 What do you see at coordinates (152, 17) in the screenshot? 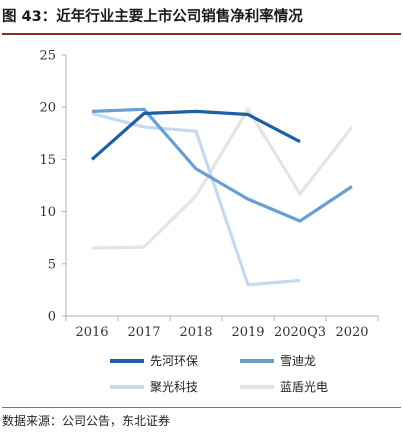
I see `figure-title: 图 43：近年行业主要上市公司销售净利率情况` at bounding box center [152, 17].